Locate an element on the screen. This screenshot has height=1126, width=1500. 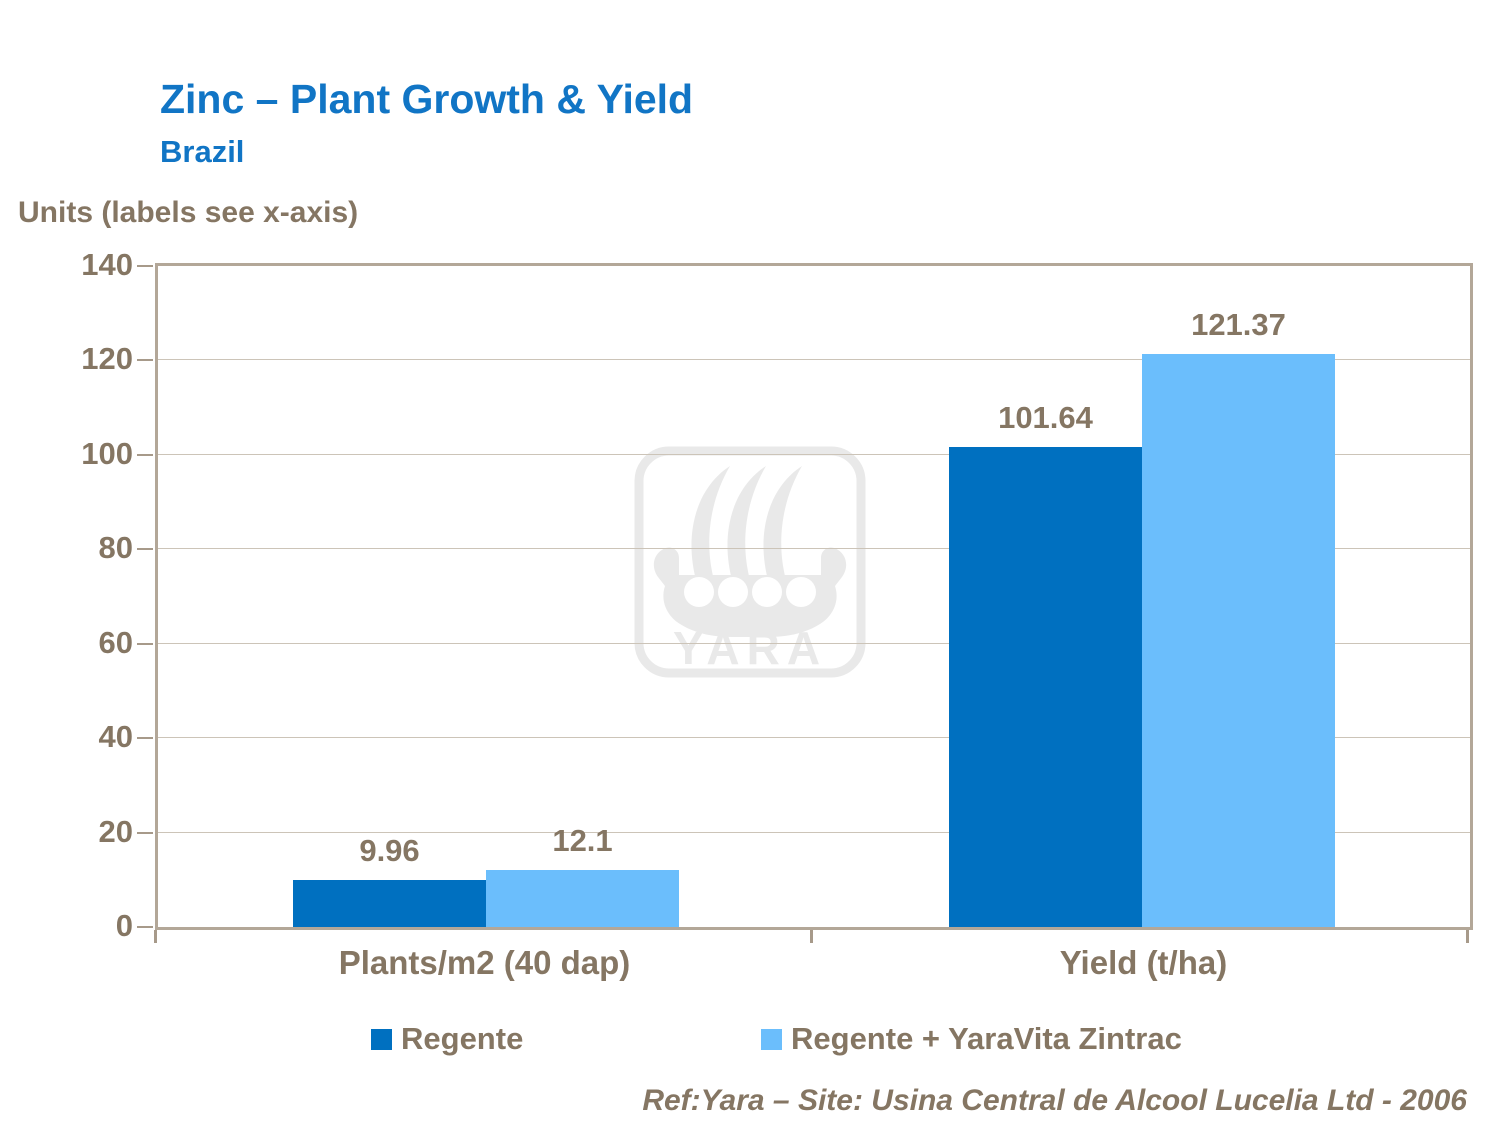
page-title: Zinc – Plant Growth & Yield is located at coordinates (427, 99).